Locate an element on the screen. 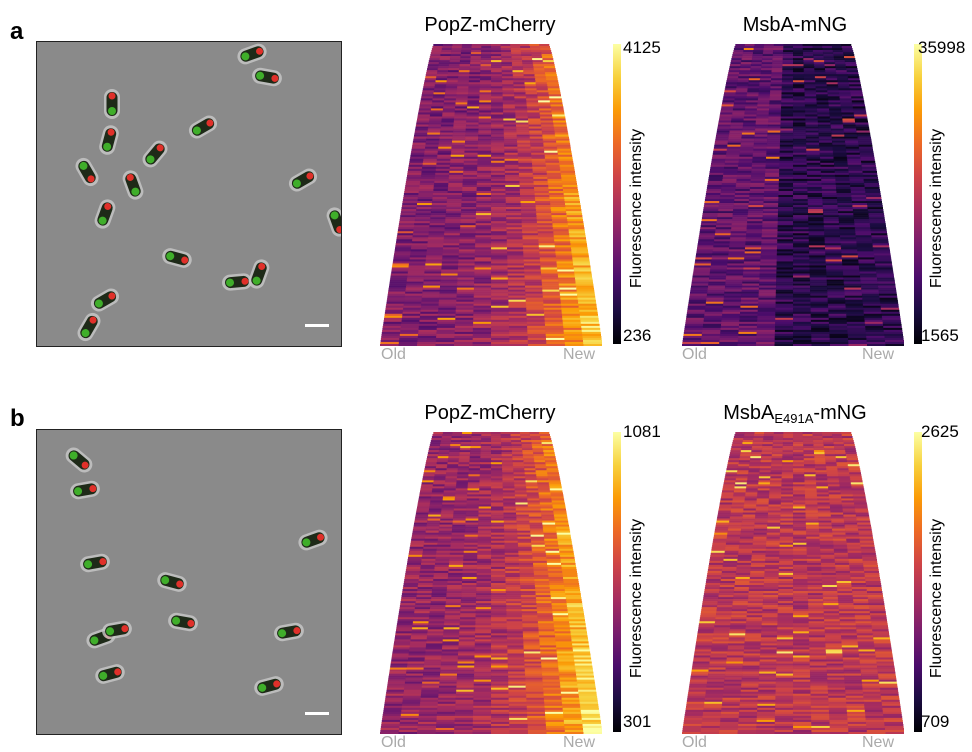 This screenshot has height=752, width=972. axis-old-a1: Old is located at coordinates (393, 355).